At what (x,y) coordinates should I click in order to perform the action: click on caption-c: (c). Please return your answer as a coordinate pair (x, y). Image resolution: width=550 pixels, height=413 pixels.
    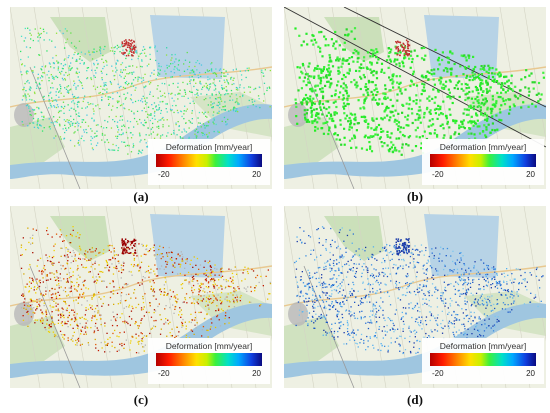
    Looking at the image, I should click on (141, 399).